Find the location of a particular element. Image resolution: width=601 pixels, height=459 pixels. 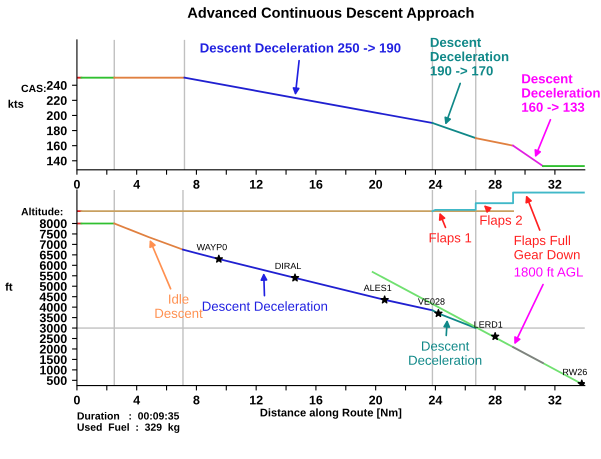

y-axis-title: kts is located at coordinates (16, 104).